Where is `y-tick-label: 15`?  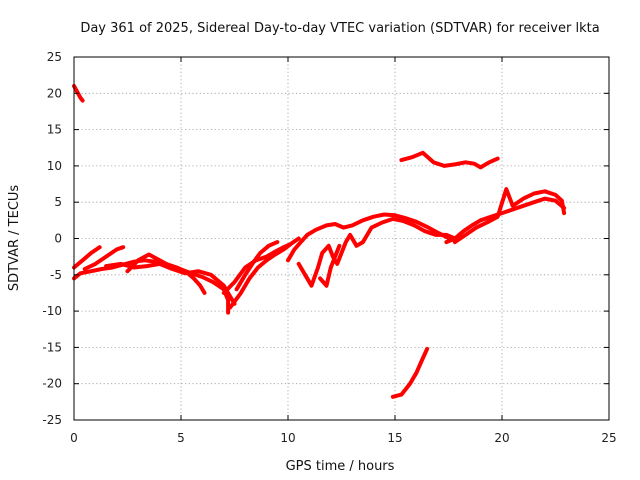
y-tick-label: 15 is located at coordinates (54, 130).